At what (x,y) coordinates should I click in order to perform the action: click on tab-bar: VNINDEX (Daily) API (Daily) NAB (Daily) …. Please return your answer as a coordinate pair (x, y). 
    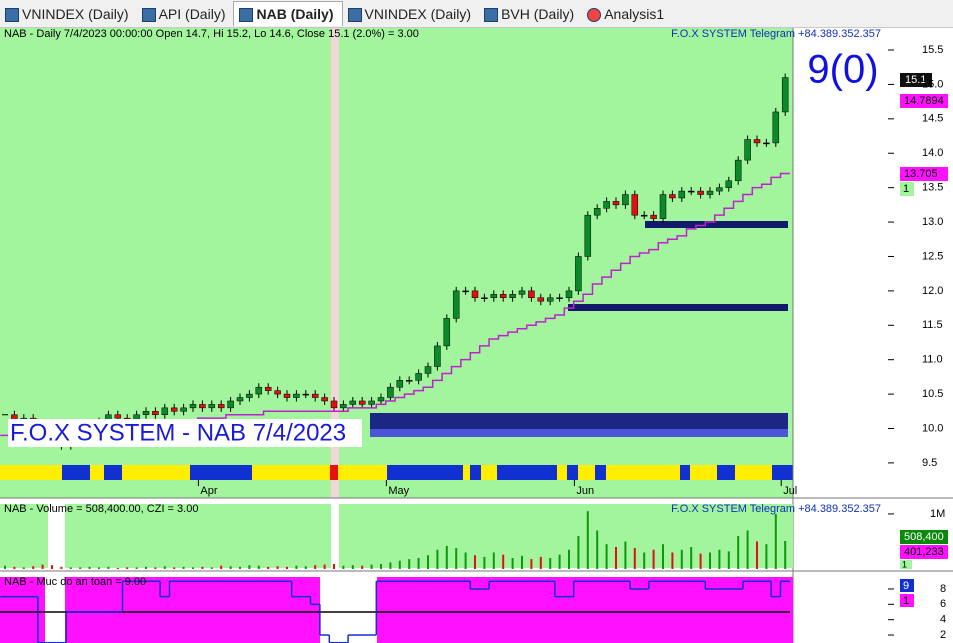
    Looking at the image, I should click on (476, 14).